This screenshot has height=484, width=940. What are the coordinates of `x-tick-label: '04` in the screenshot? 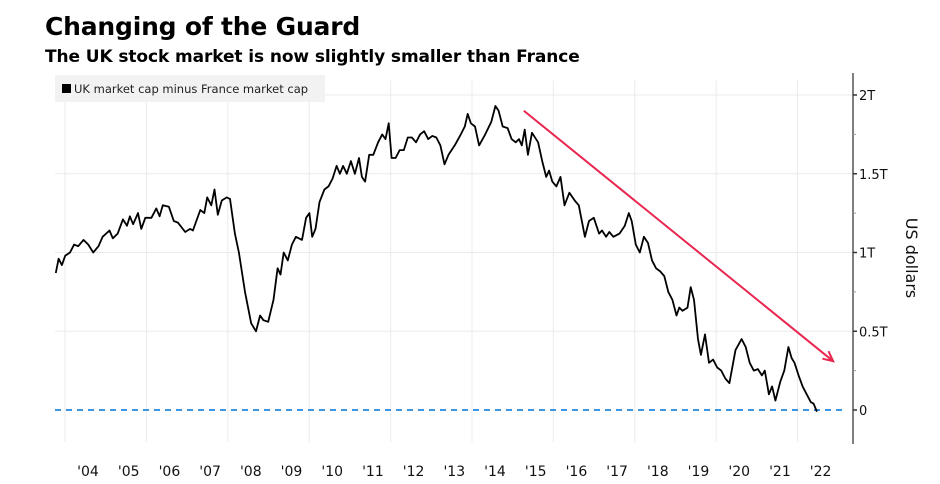 It's located at (88, 472).